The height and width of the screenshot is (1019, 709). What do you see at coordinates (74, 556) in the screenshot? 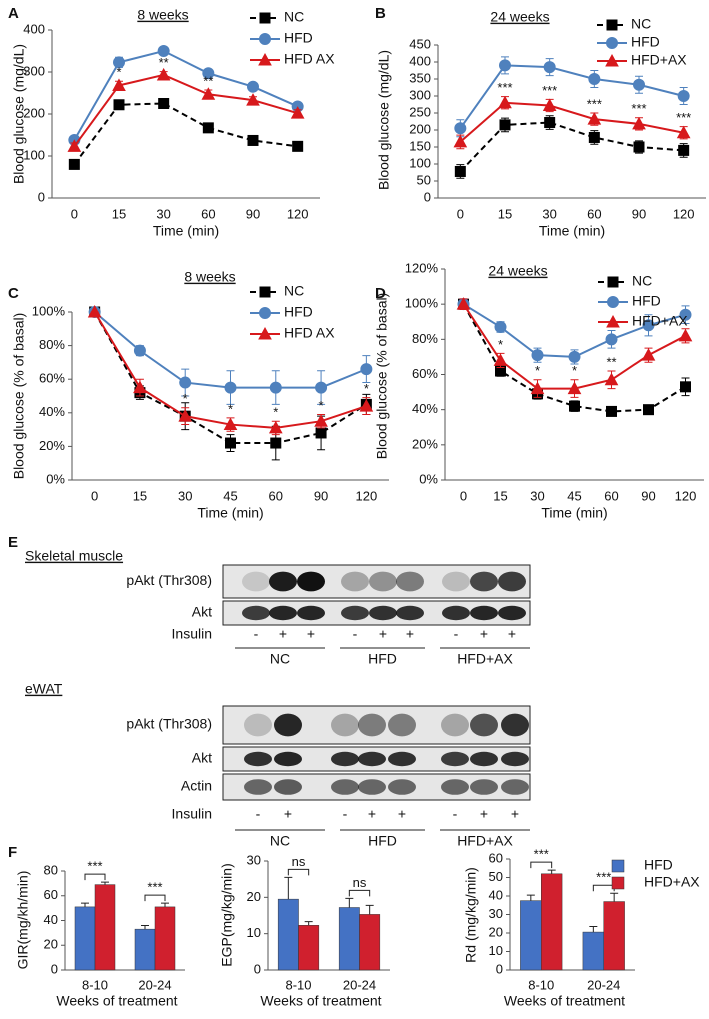
I see `blot-section-title: Skeletal muscle` at bounding box center [74, 556].